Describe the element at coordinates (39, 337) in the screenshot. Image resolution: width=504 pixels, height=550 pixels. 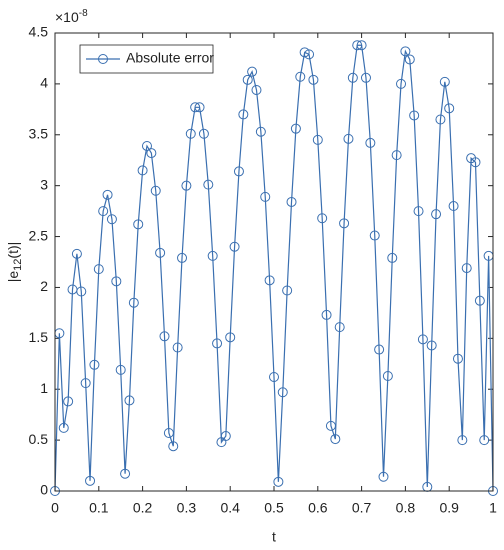
I see `y-tick-label: 1.5` at that location.